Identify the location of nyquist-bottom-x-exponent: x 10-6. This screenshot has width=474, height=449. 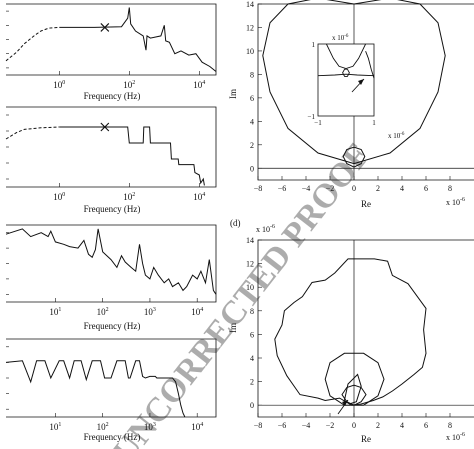
(455, 437).